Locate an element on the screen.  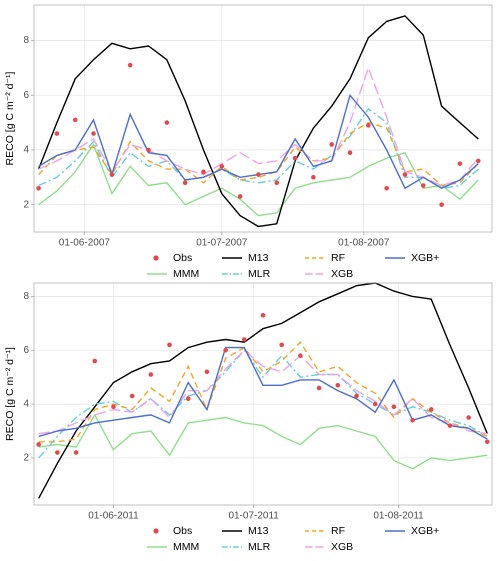
x-tick-label: 01-07-2011 is located at coordinates (253, 516).